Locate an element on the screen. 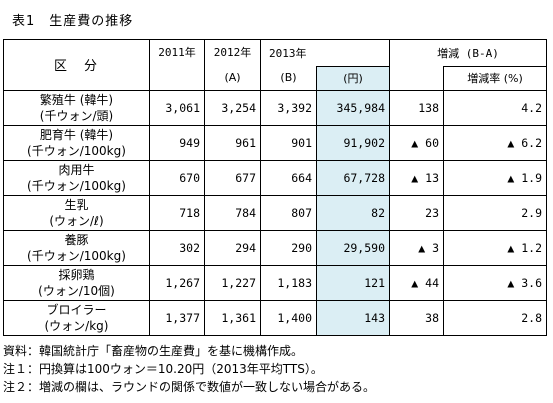 This screenshot has height=403, width=553. header-2013: 2013年 is located at coordinates (325, 52).